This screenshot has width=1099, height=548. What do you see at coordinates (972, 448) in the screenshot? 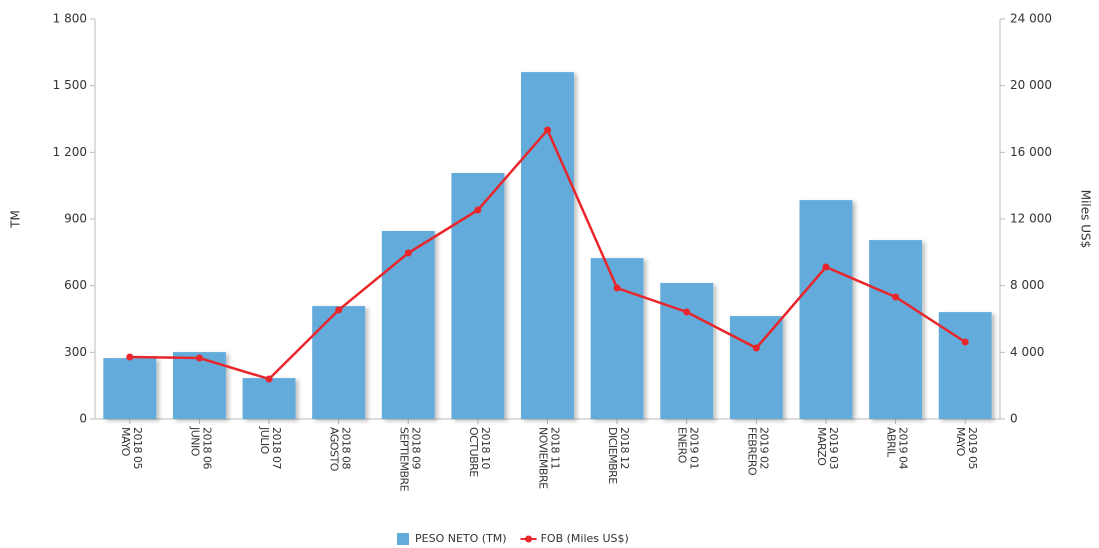
I see `x-tick-label-line: 2019 05` at bounding box center [972, 448].